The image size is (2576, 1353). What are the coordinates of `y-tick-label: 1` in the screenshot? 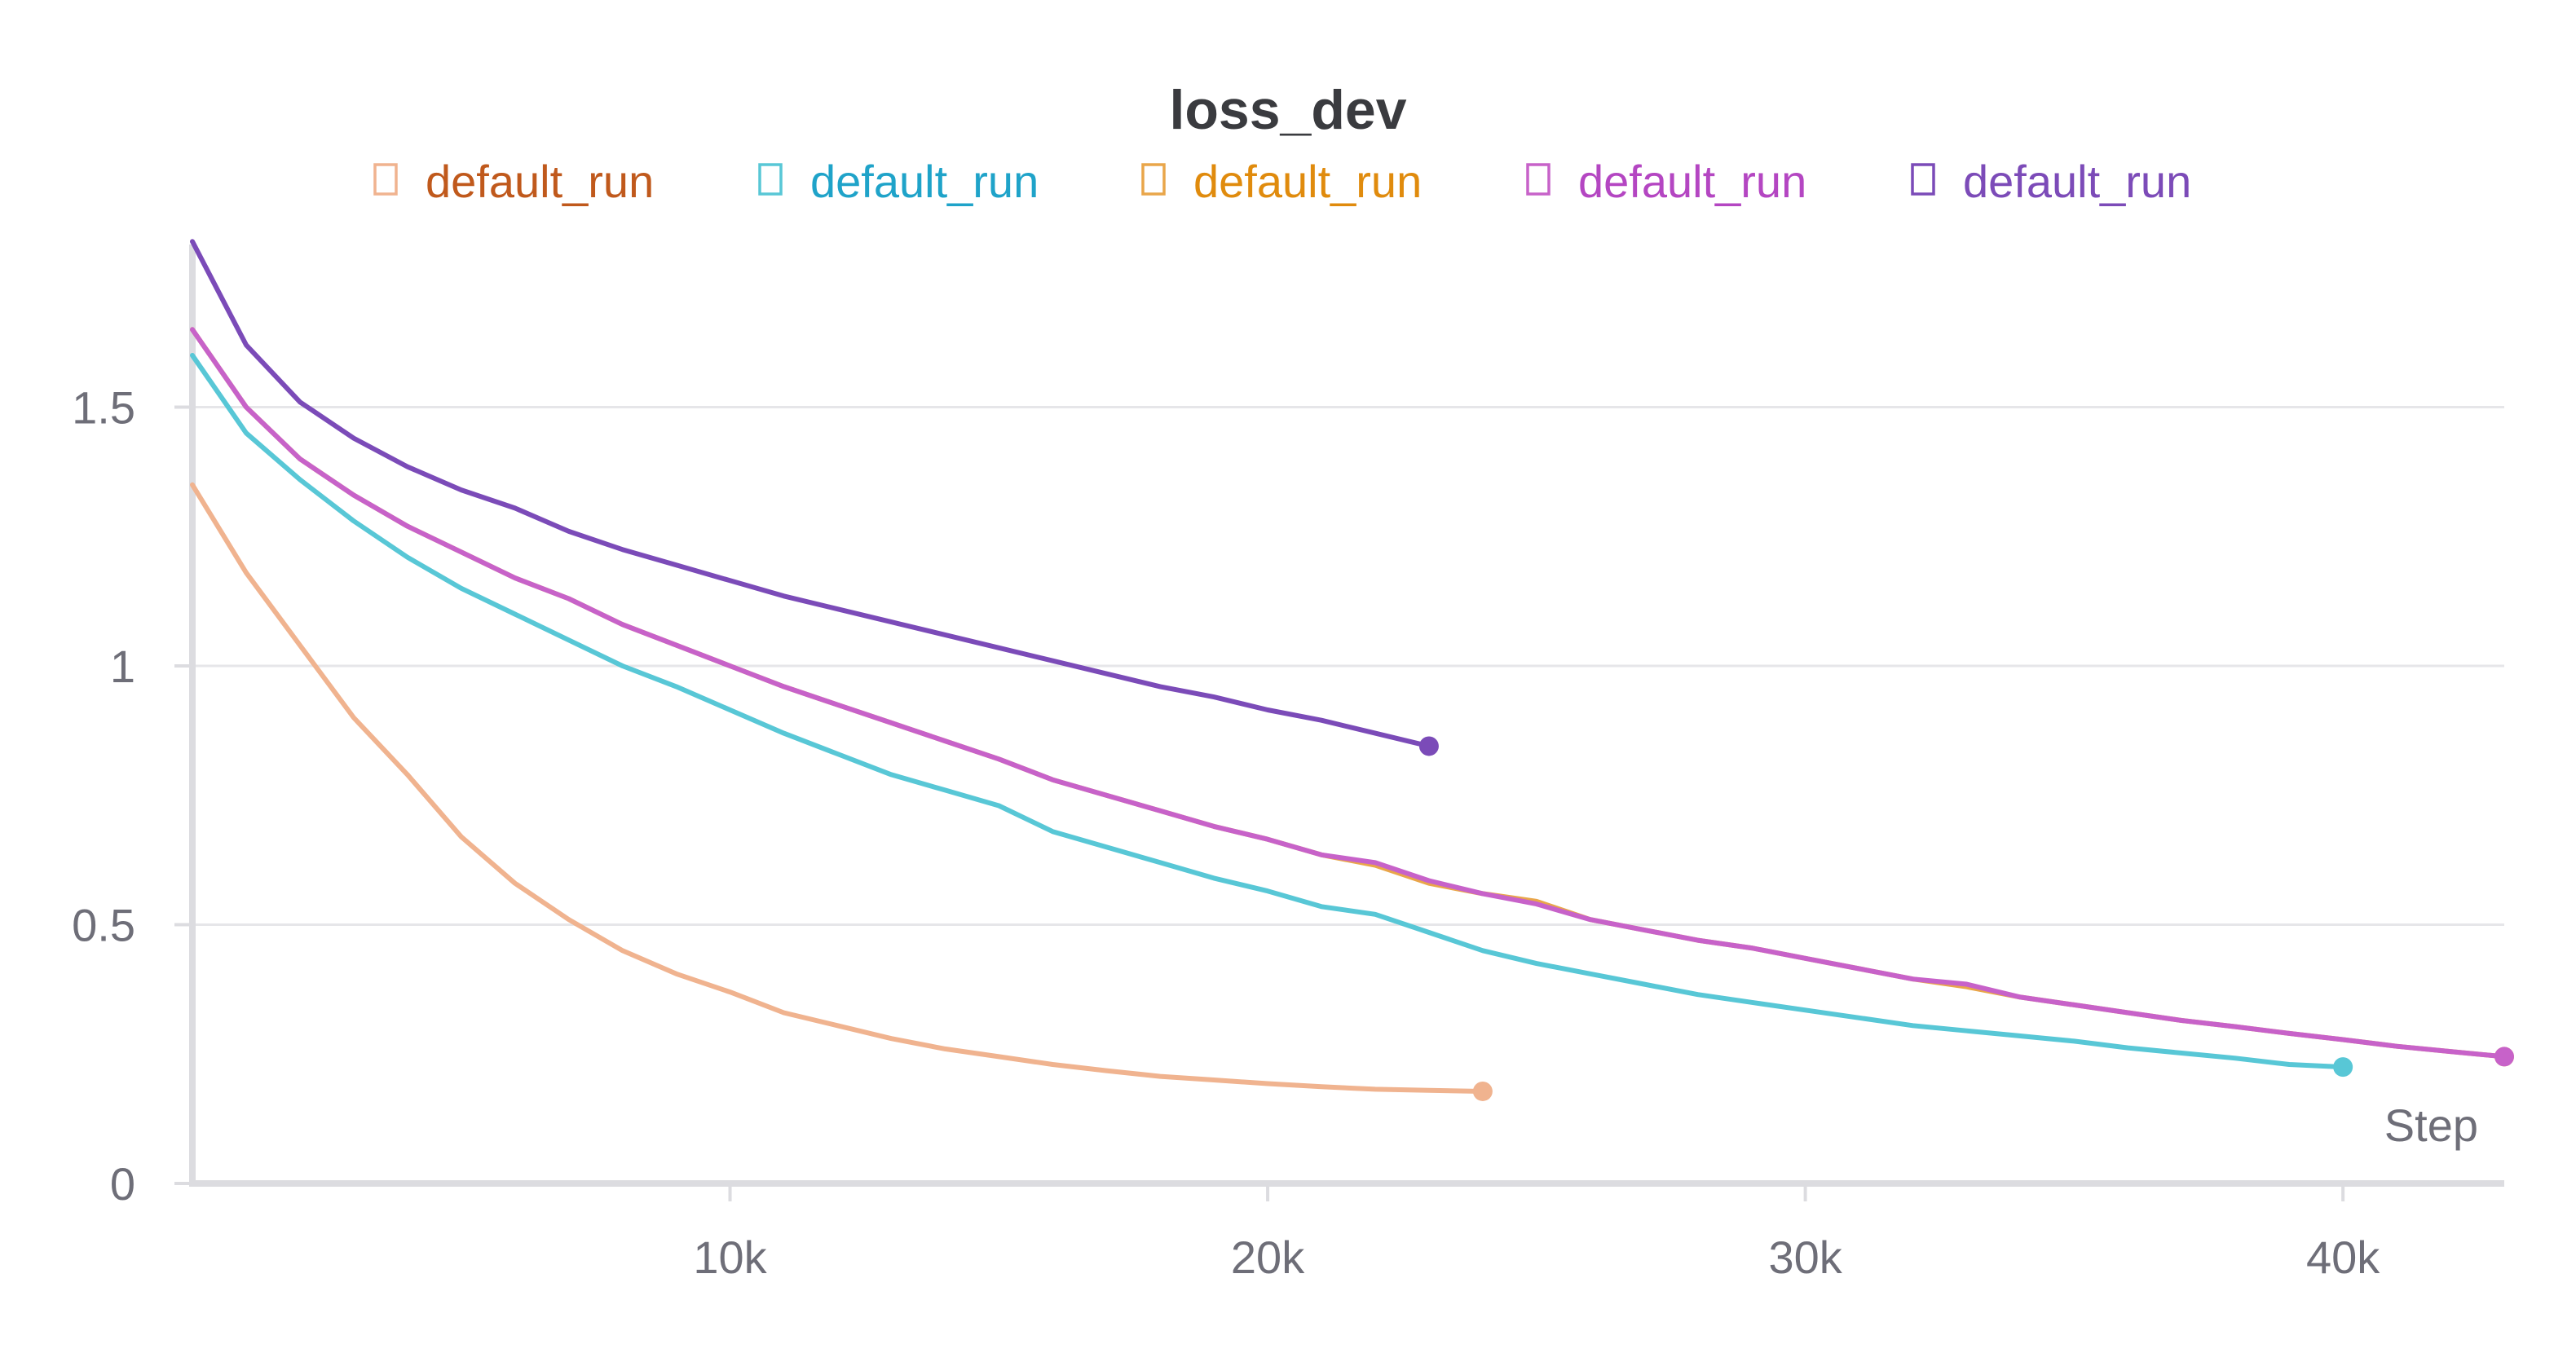 It's located at (122, 666).